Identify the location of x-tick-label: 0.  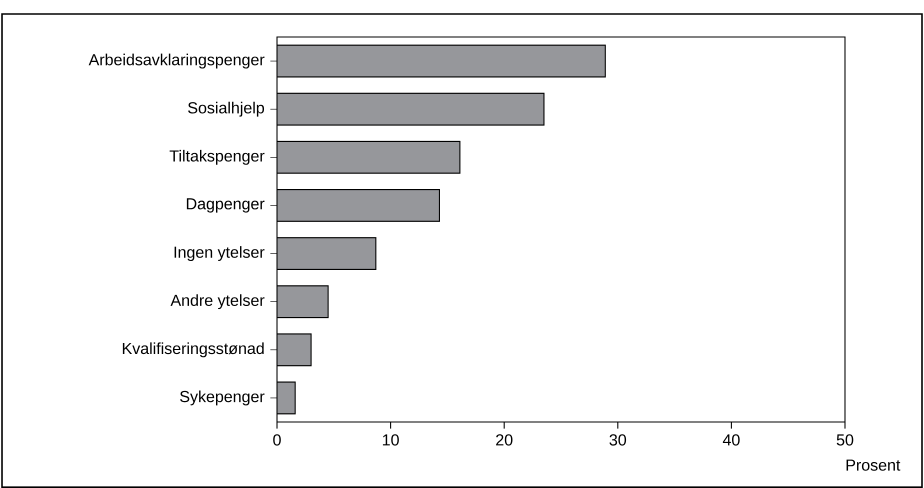
(277, 440).